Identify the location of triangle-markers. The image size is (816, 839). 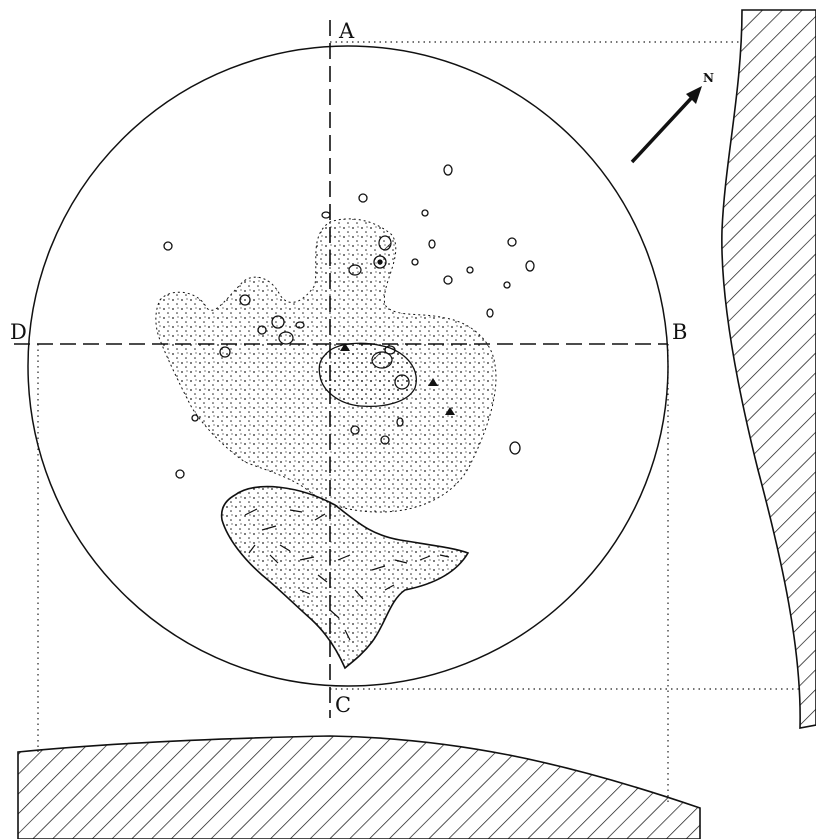
(397, 379).